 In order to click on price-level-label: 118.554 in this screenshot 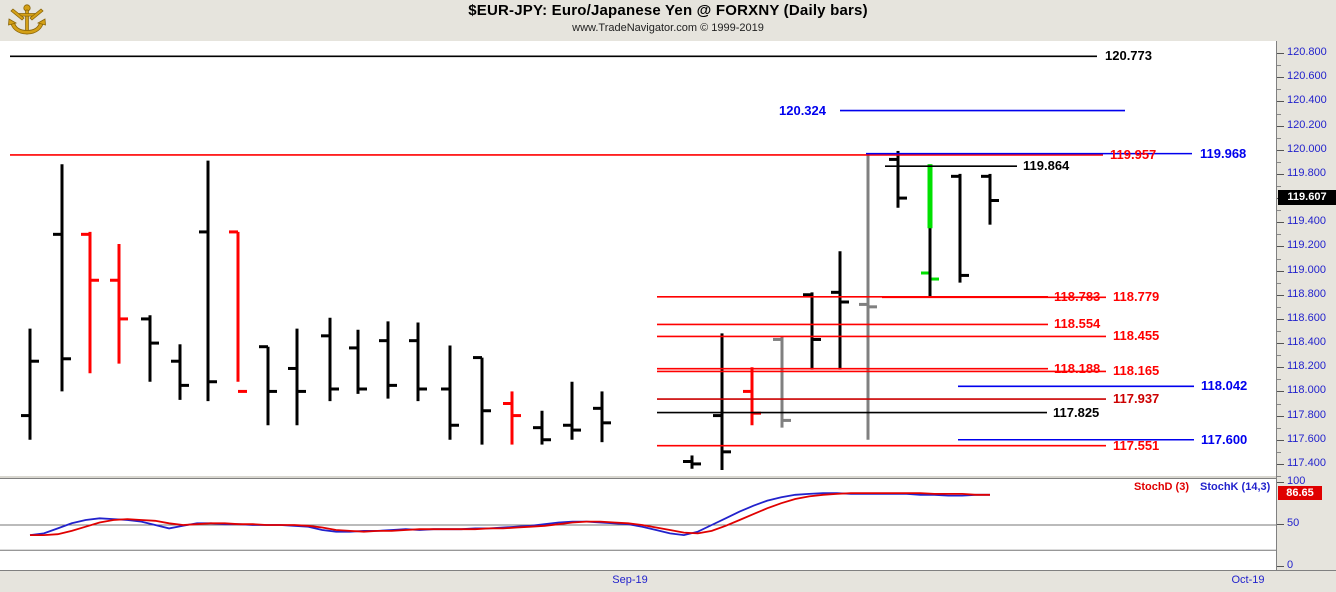, I will do `click(1077, 324)`.